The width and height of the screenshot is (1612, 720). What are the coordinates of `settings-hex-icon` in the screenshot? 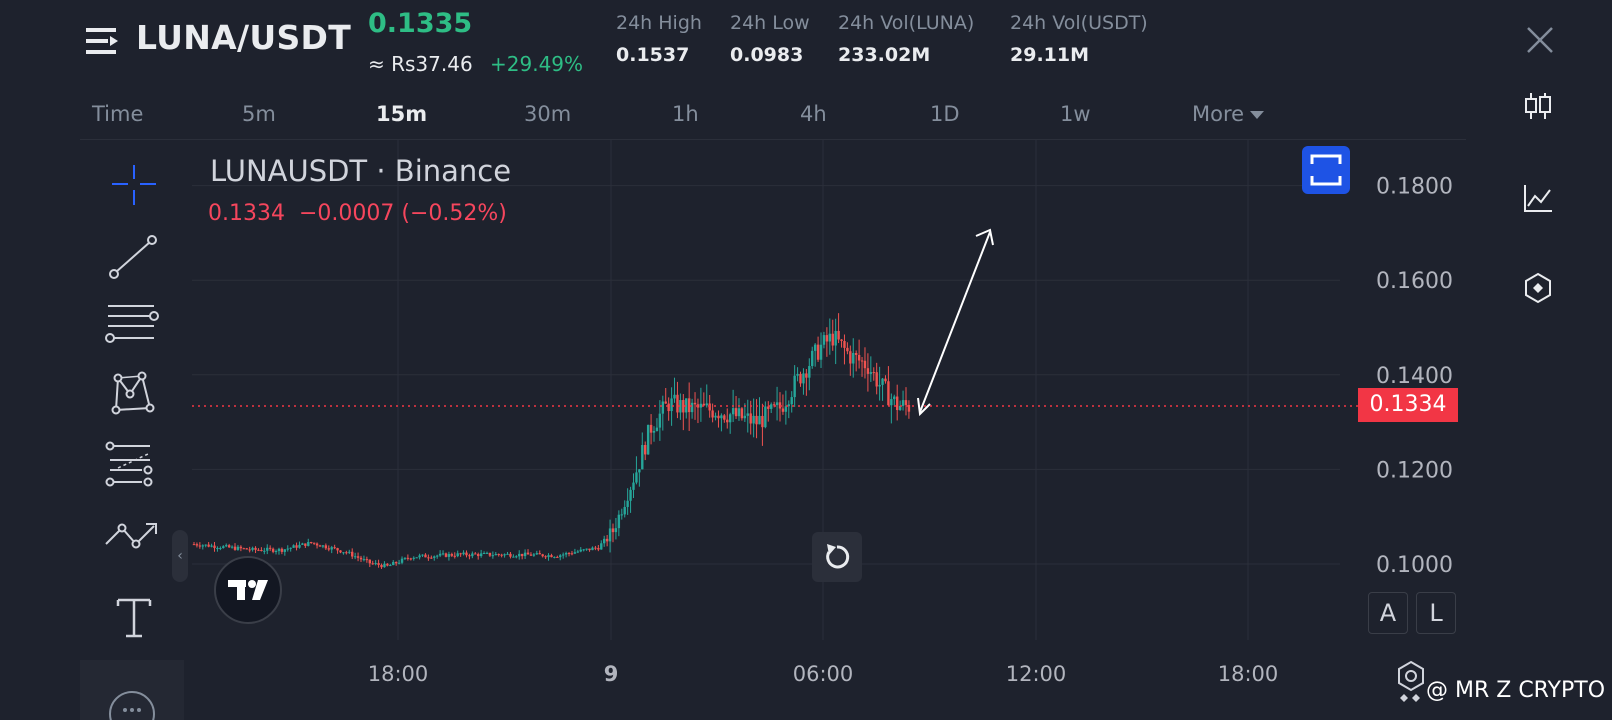 It's located at (1538, 288).